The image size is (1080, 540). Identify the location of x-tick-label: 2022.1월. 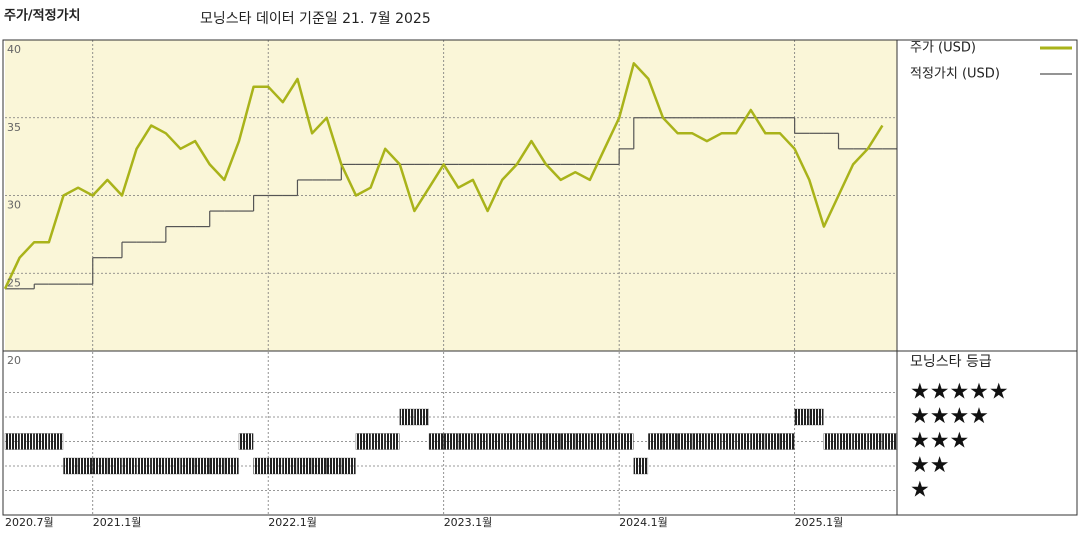
(292, 522).